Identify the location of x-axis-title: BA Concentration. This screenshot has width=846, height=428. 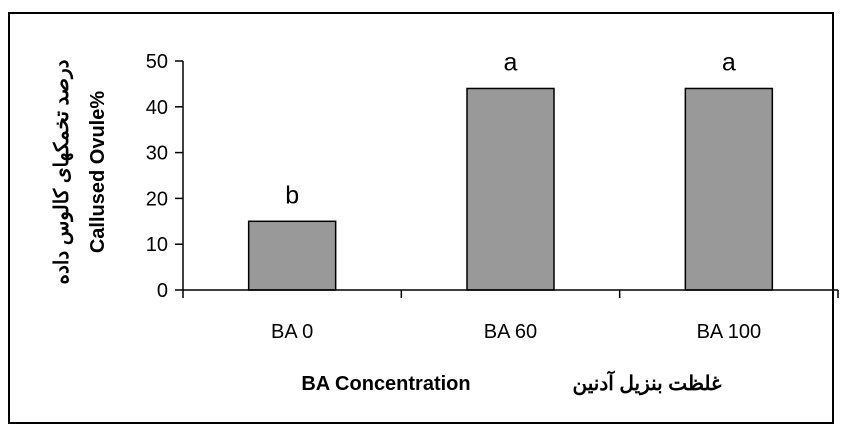
(385, 384).